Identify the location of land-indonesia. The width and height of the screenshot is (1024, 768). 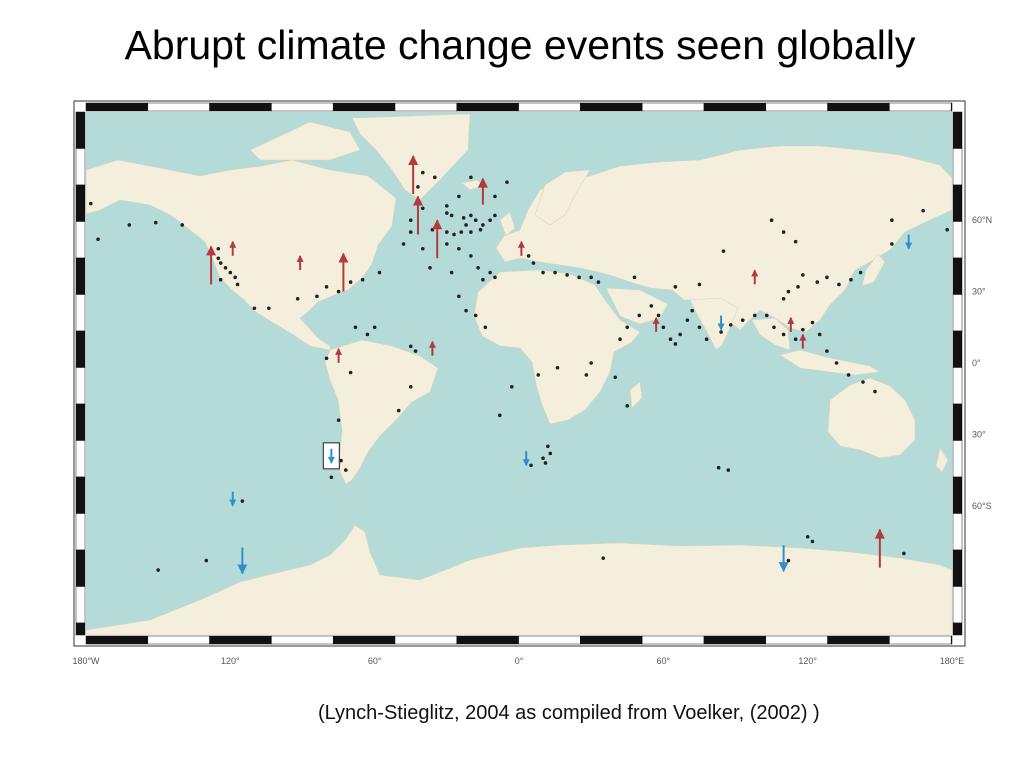
(830, 362).